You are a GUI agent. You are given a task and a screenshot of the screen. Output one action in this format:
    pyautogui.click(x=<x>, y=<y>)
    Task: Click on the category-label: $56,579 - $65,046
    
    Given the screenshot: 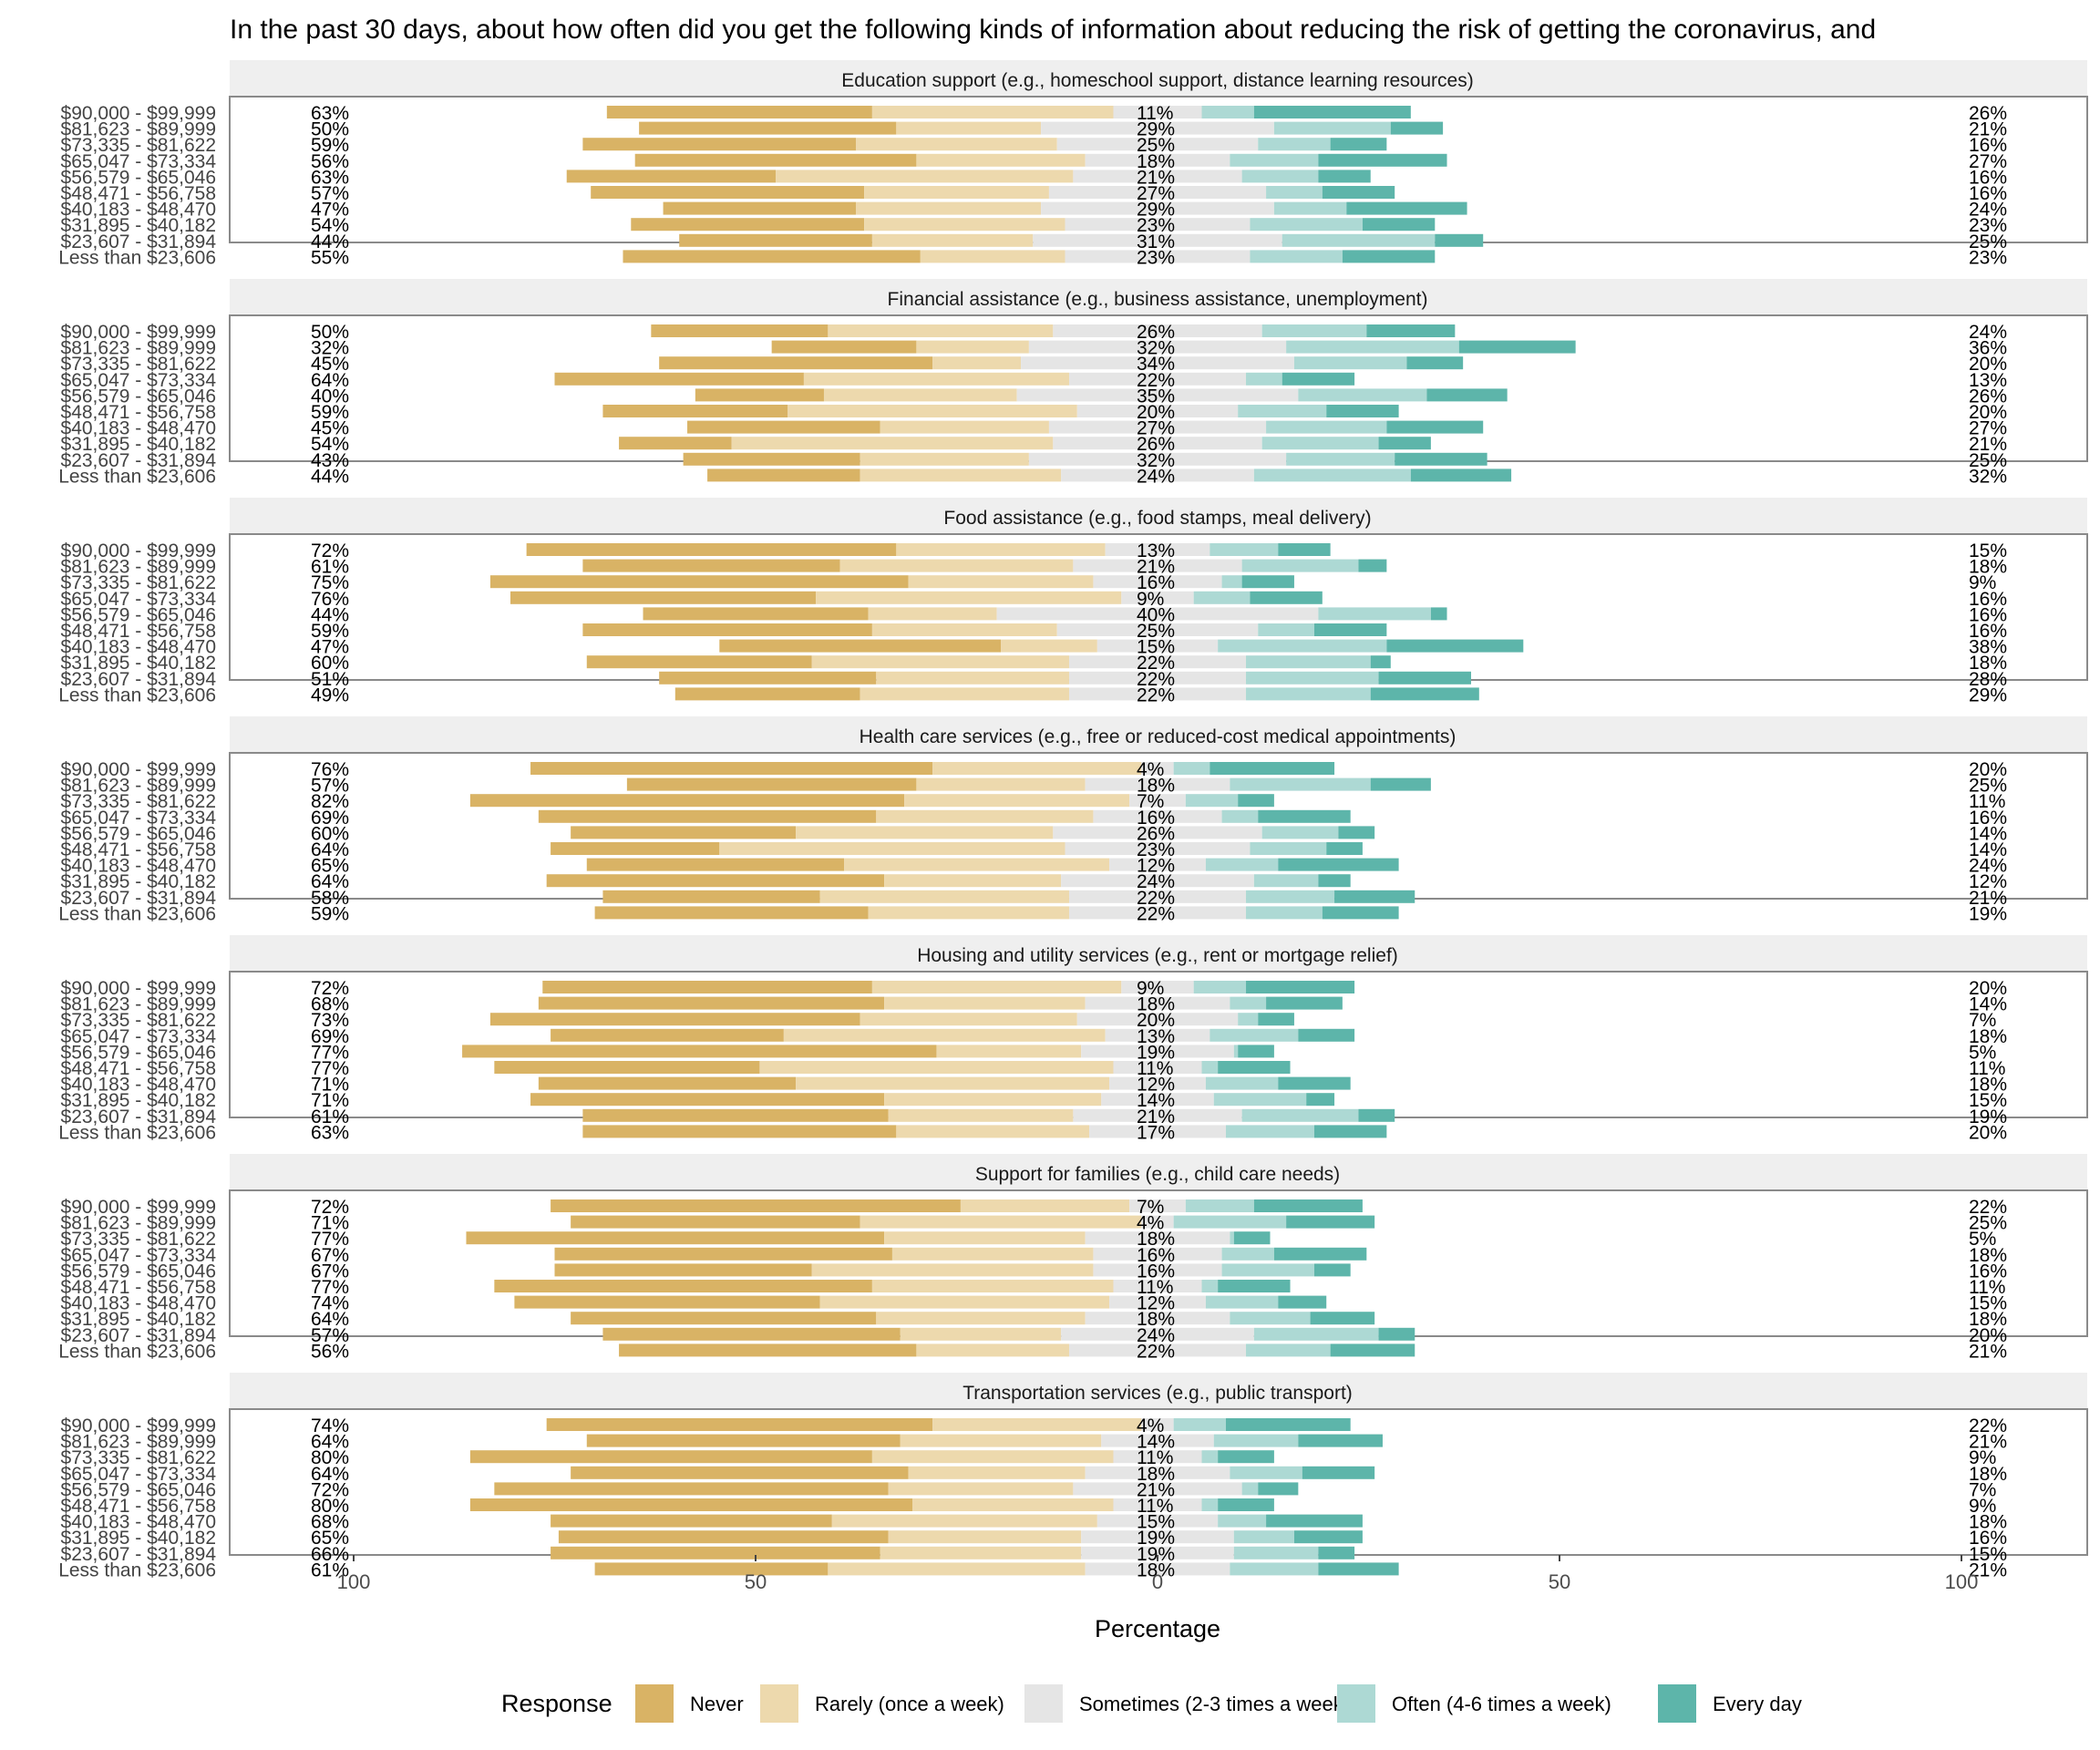 What is the action you would take?
    pyautogui.click(x=139, y=1053)
    